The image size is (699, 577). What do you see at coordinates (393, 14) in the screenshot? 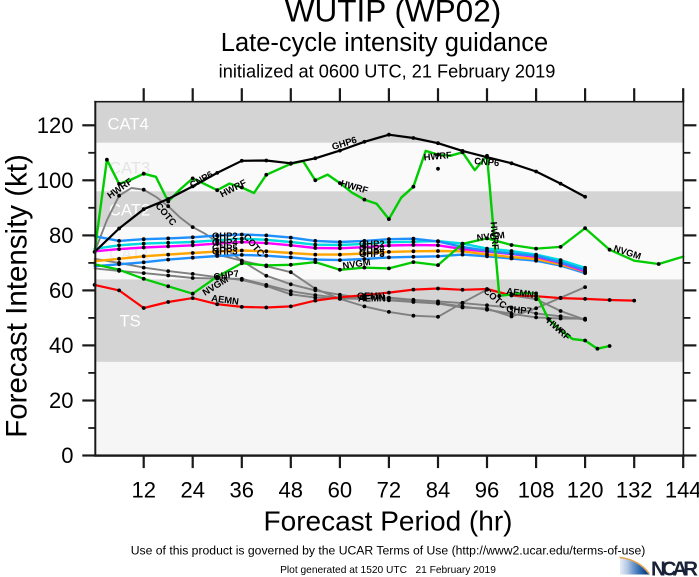
I see `svg-text: WUTIP (WP02)` at bounding box center [393, 14].